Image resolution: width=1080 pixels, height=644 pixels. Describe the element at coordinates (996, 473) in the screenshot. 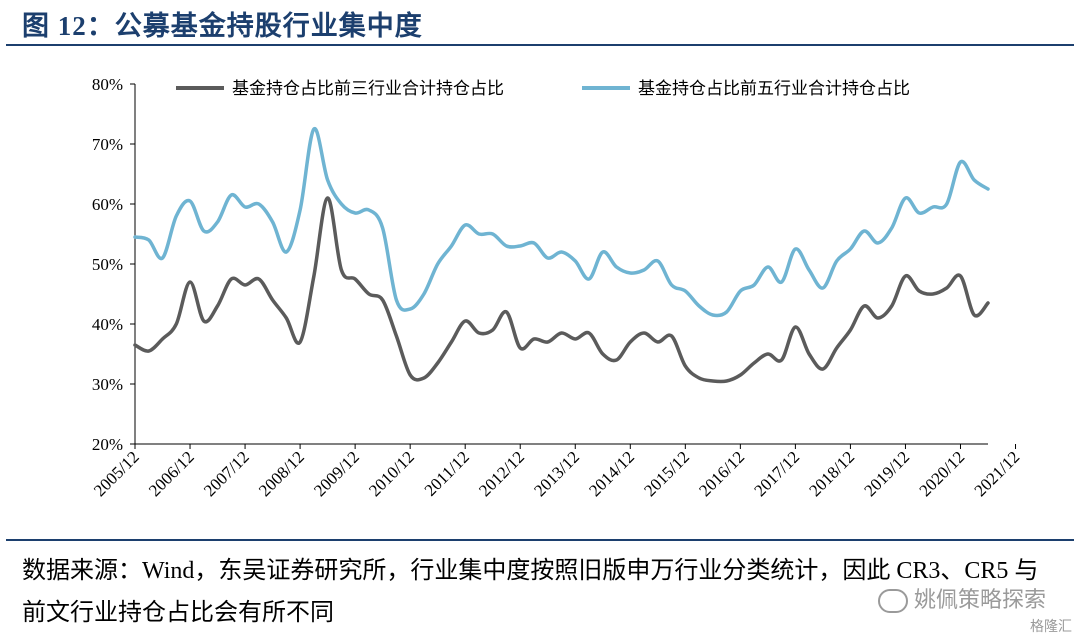

I see `x-tick-label: 2021/12` at that location.